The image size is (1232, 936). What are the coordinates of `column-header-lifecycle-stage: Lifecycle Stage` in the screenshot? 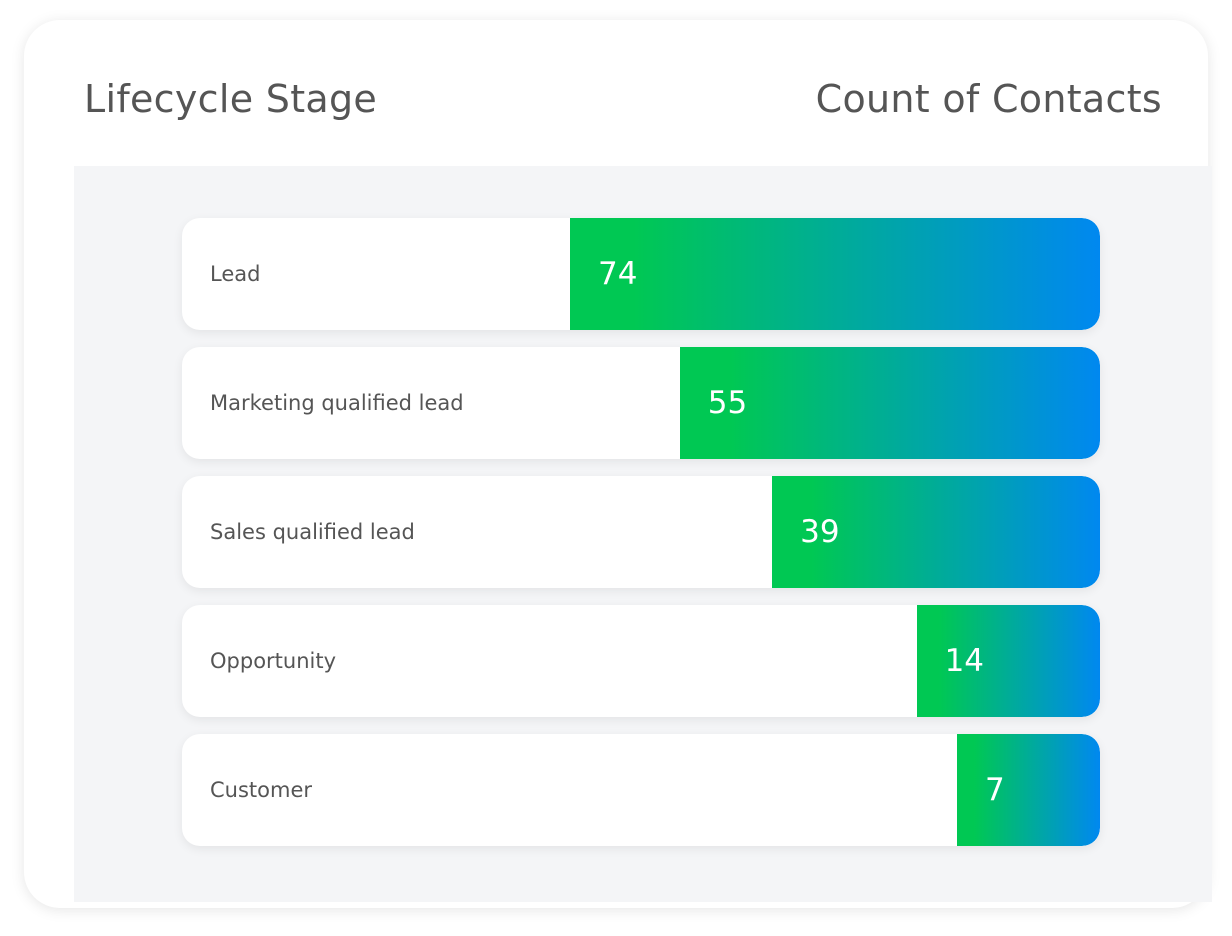 It's located at (231, 99).